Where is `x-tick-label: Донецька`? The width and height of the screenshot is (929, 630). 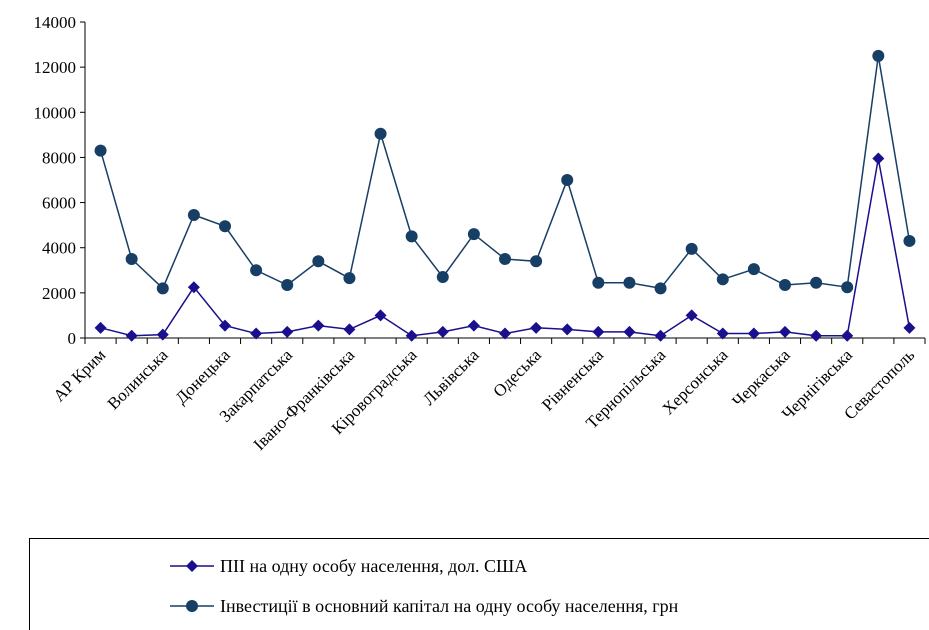
x-tick-label: Донецька is located at coordinates (203, 376).